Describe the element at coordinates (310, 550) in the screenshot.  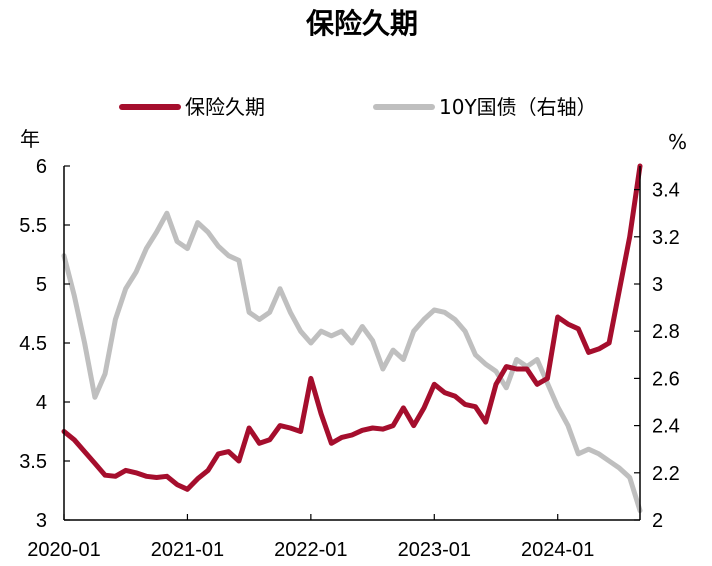
I see `x-tick-label: 2022-01` at that location.